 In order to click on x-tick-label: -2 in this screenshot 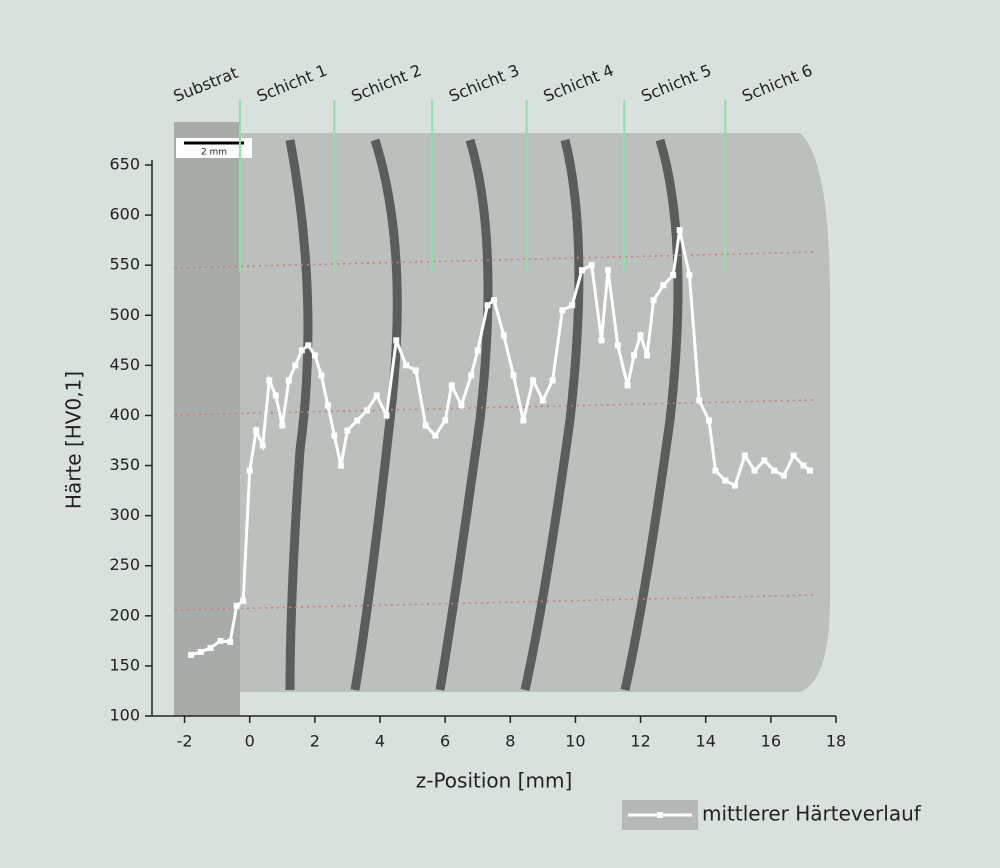, I will do `click(185, 741)`.